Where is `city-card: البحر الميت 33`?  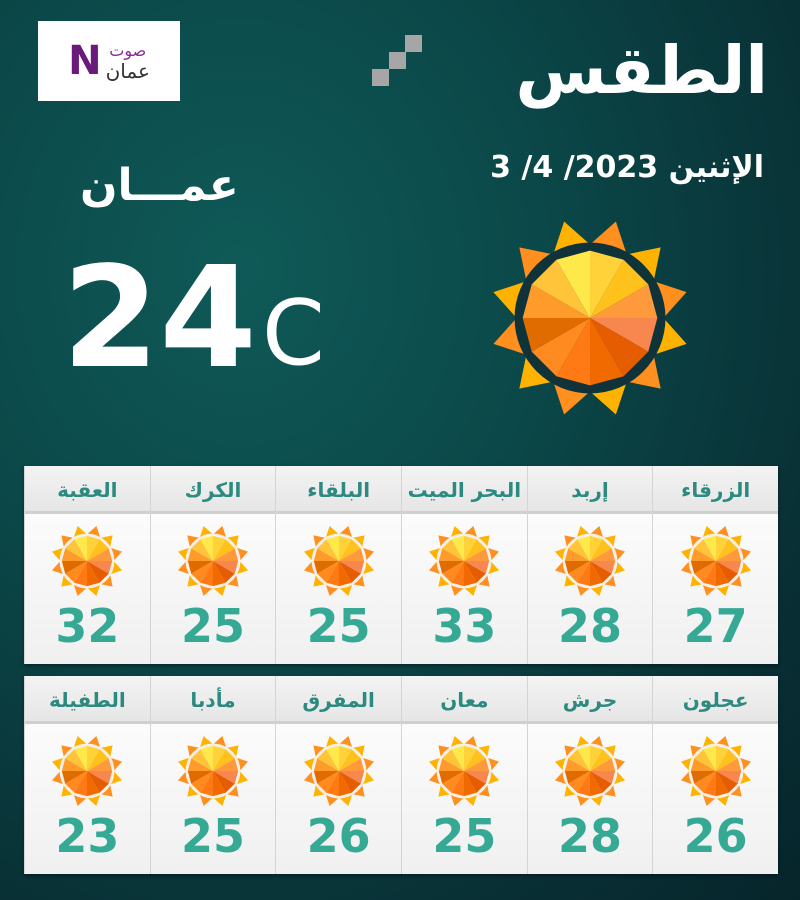 city-card: البحر الميت 33 is located at coordinates (464, 565).